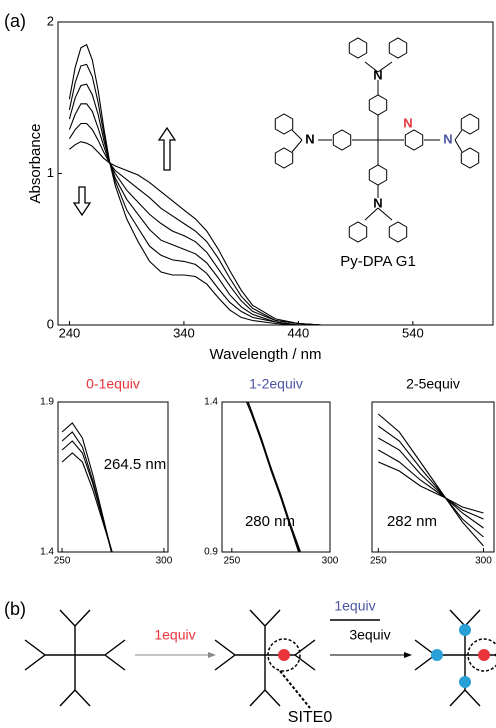  What do you see at coordinates (184, 332) in the screenshot?
I see `x-tick-label: 340` at bounding box center [184, 332].